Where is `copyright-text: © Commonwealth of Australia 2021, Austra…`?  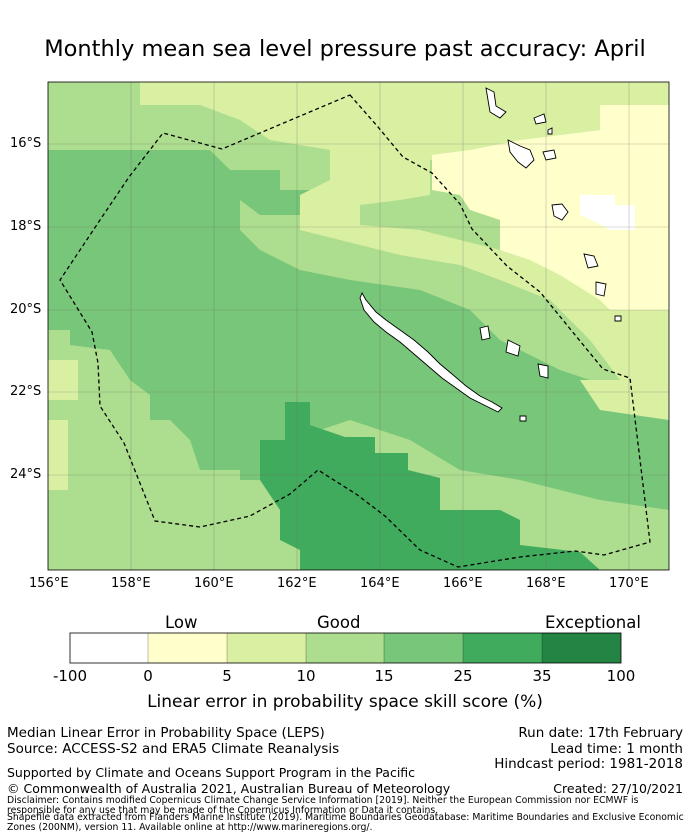
copyright-text: © Commonwealth of Australia 2021, Austra… is located at coordinates (229, 788).